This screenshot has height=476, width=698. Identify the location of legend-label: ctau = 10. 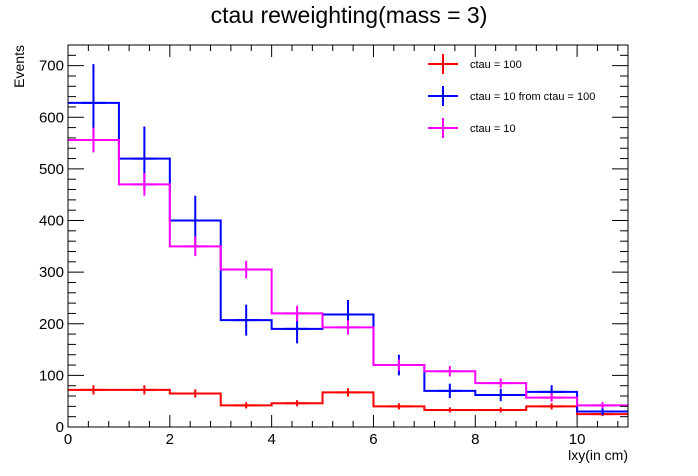
(493, 129).